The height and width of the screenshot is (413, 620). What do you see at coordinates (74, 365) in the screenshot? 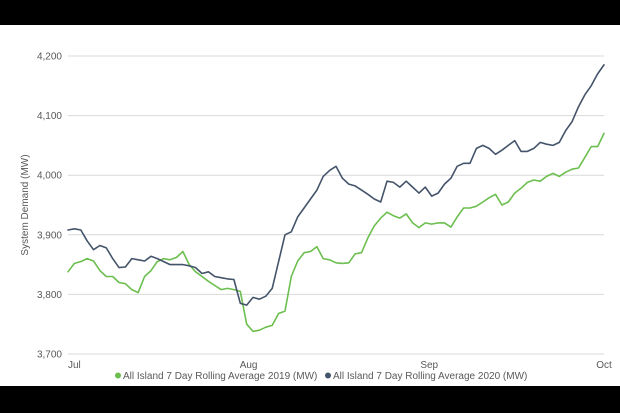
I see `x-tick-label: Jul` at bounding box center [74, 365].